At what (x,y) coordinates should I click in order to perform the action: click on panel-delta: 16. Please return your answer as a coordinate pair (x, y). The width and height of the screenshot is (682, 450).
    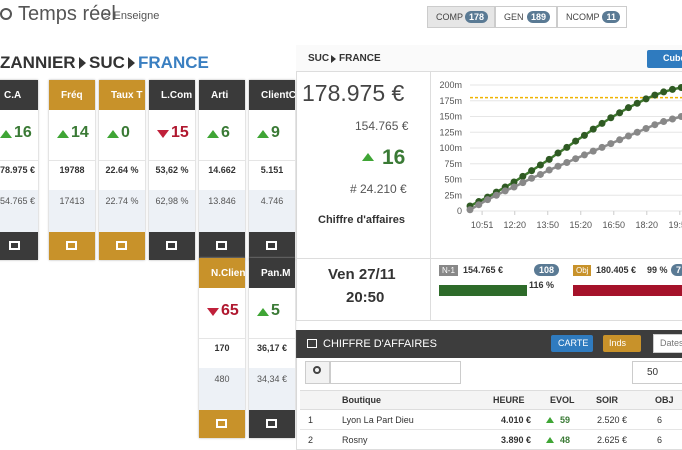
    Looking at the image, I should click on (394, 157).